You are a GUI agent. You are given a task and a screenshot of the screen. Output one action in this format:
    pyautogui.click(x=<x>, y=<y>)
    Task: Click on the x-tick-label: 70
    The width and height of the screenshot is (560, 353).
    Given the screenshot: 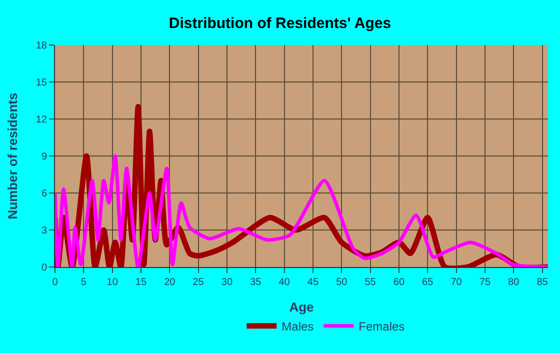 What is the action you would take?
    pyautogui.click(x=456, y=282)
    